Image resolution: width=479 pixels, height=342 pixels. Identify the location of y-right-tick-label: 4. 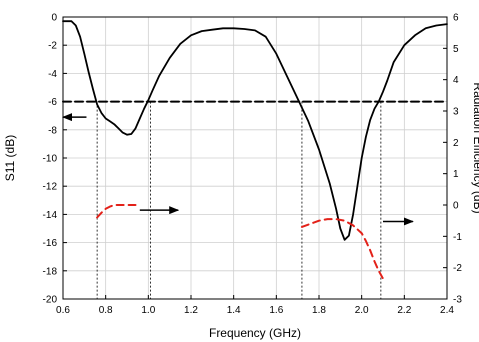
(456, 80).